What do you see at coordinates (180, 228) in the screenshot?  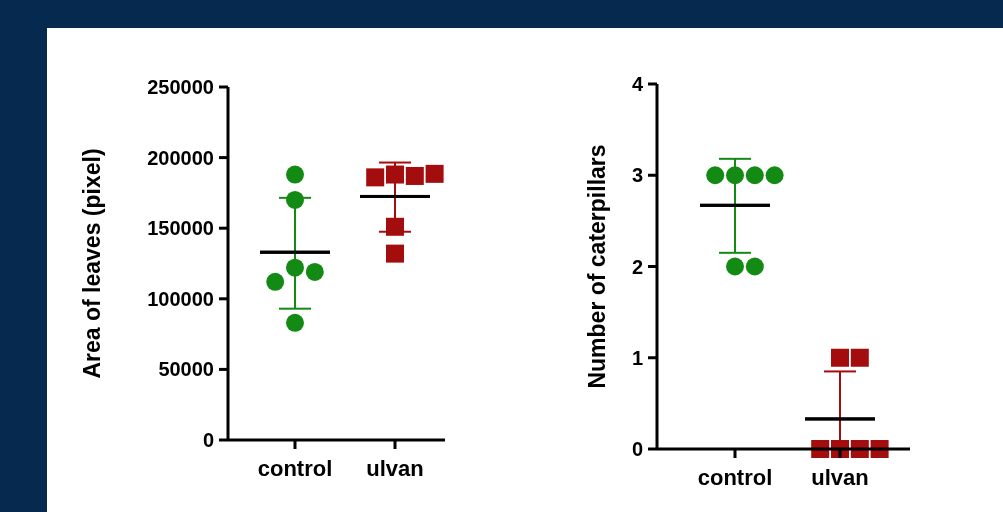 I see `y-tick-label: 150000` at bounding box center [180, 228].